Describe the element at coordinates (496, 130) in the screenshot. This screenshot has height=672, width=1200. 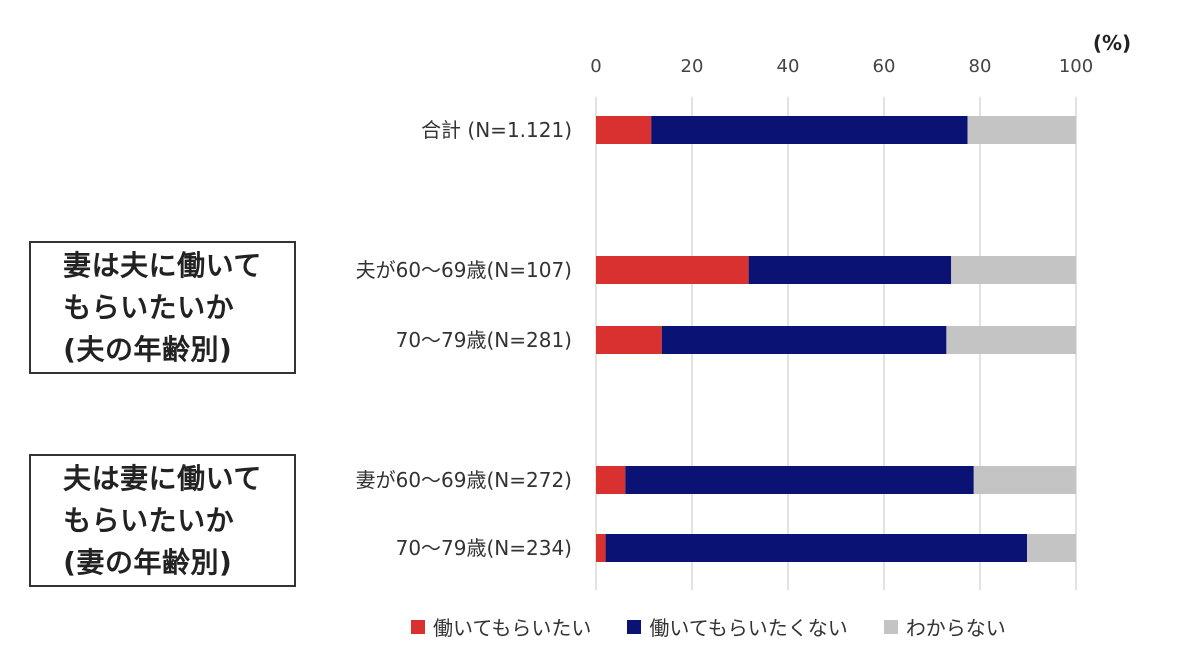
I see `category-label: 合計 (N=1.121)` at that location.